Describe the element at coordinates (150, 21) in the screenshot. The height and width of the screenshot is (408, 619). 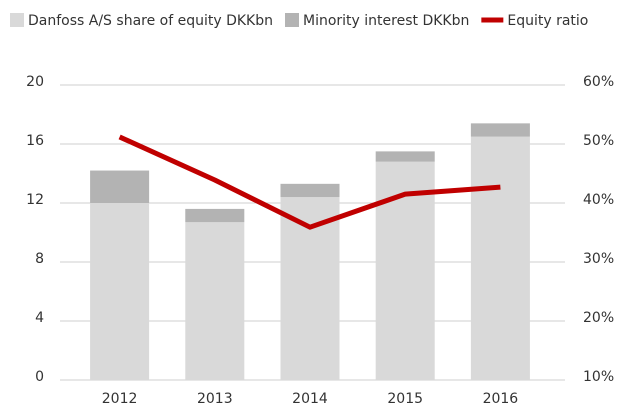
I see `legend-label: Danfoss A/S share of equity DKKbn` at that location.